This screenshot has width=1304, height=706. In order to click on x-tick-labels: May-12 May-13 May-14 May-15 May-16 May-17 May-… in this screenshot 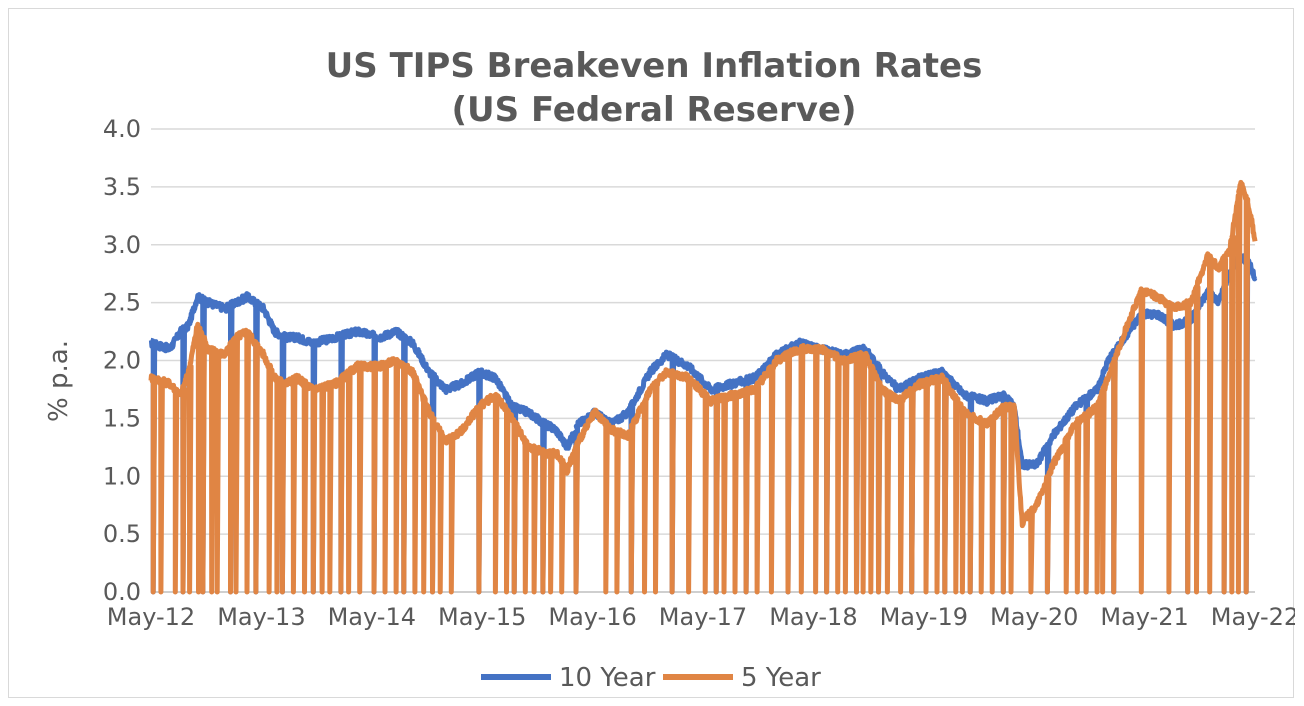, I will do `click(701, 617)`.